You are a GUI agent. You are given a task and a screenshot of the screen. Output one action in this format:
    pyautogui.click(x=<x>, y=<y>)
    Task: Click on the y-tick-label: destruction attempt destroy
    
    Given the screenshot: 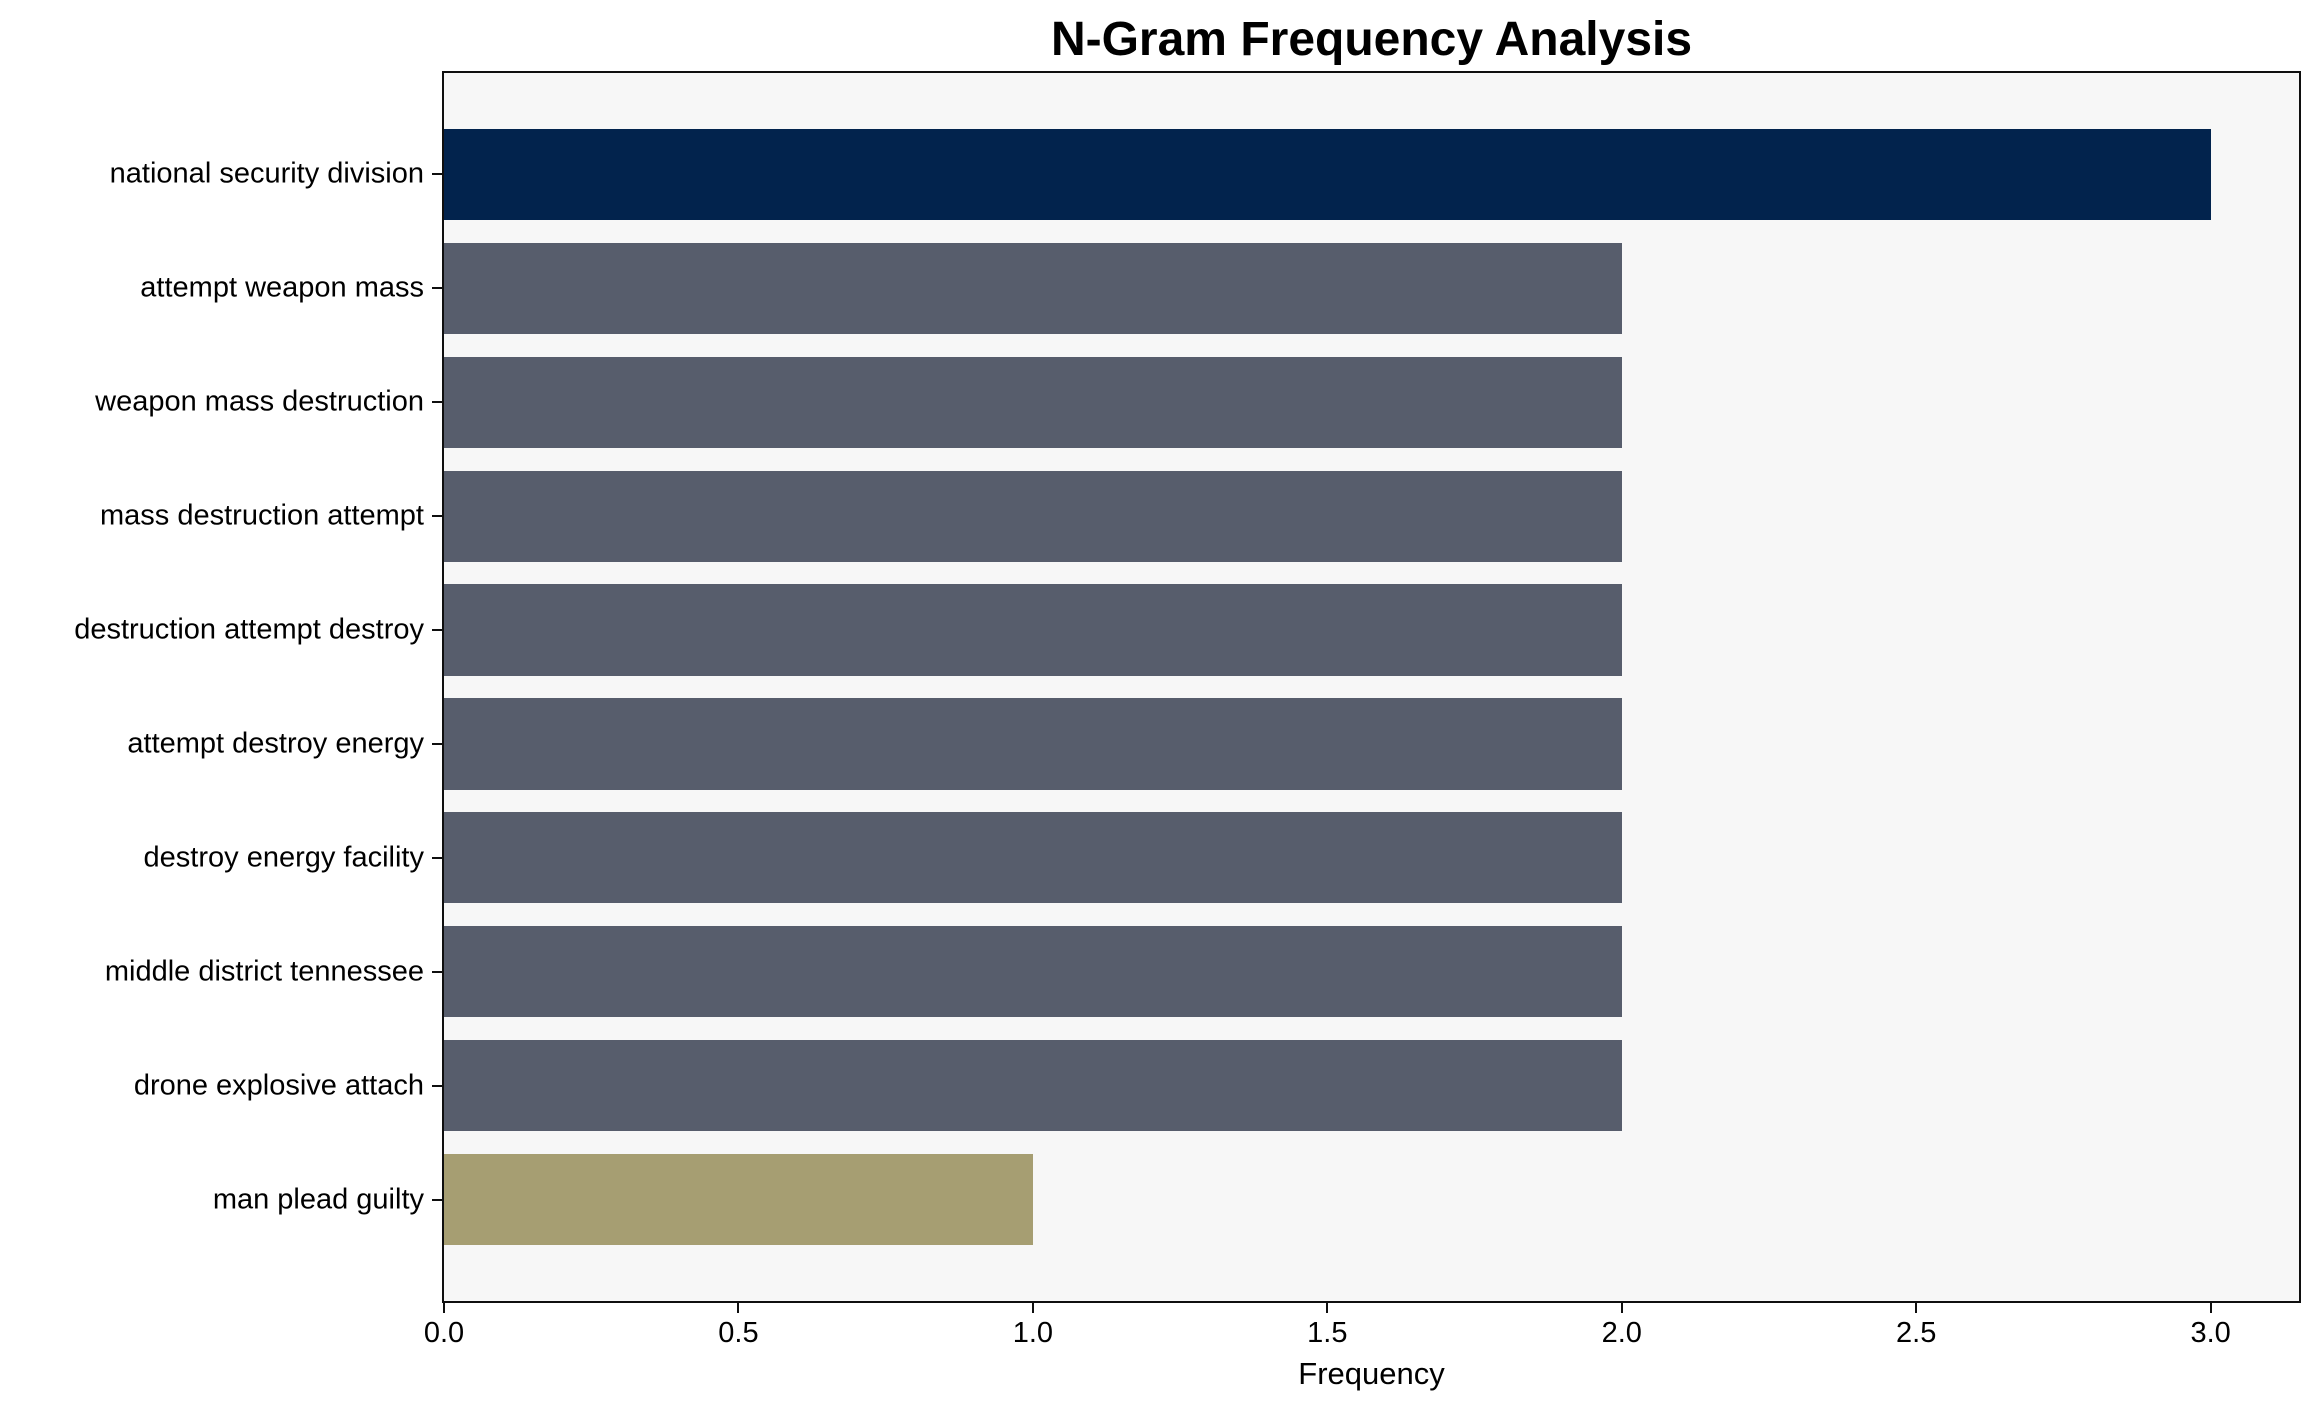 What is the action you would take?
    pyautogui.click(x=249, y=629)
    